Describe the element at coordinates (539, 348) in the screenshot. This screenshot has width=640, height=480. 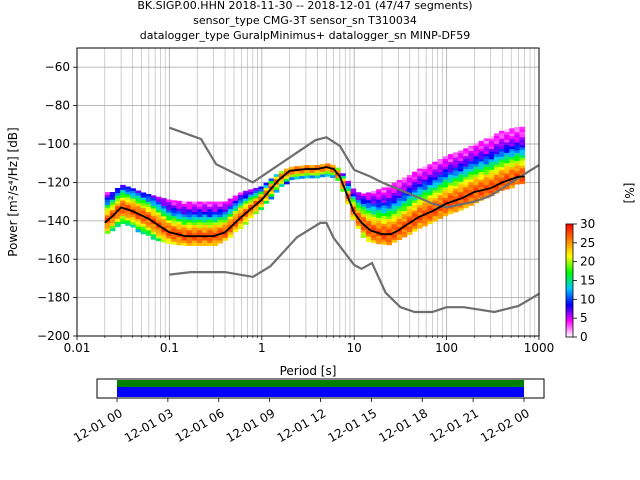
I see `x-tick-label: 1000` at that location.